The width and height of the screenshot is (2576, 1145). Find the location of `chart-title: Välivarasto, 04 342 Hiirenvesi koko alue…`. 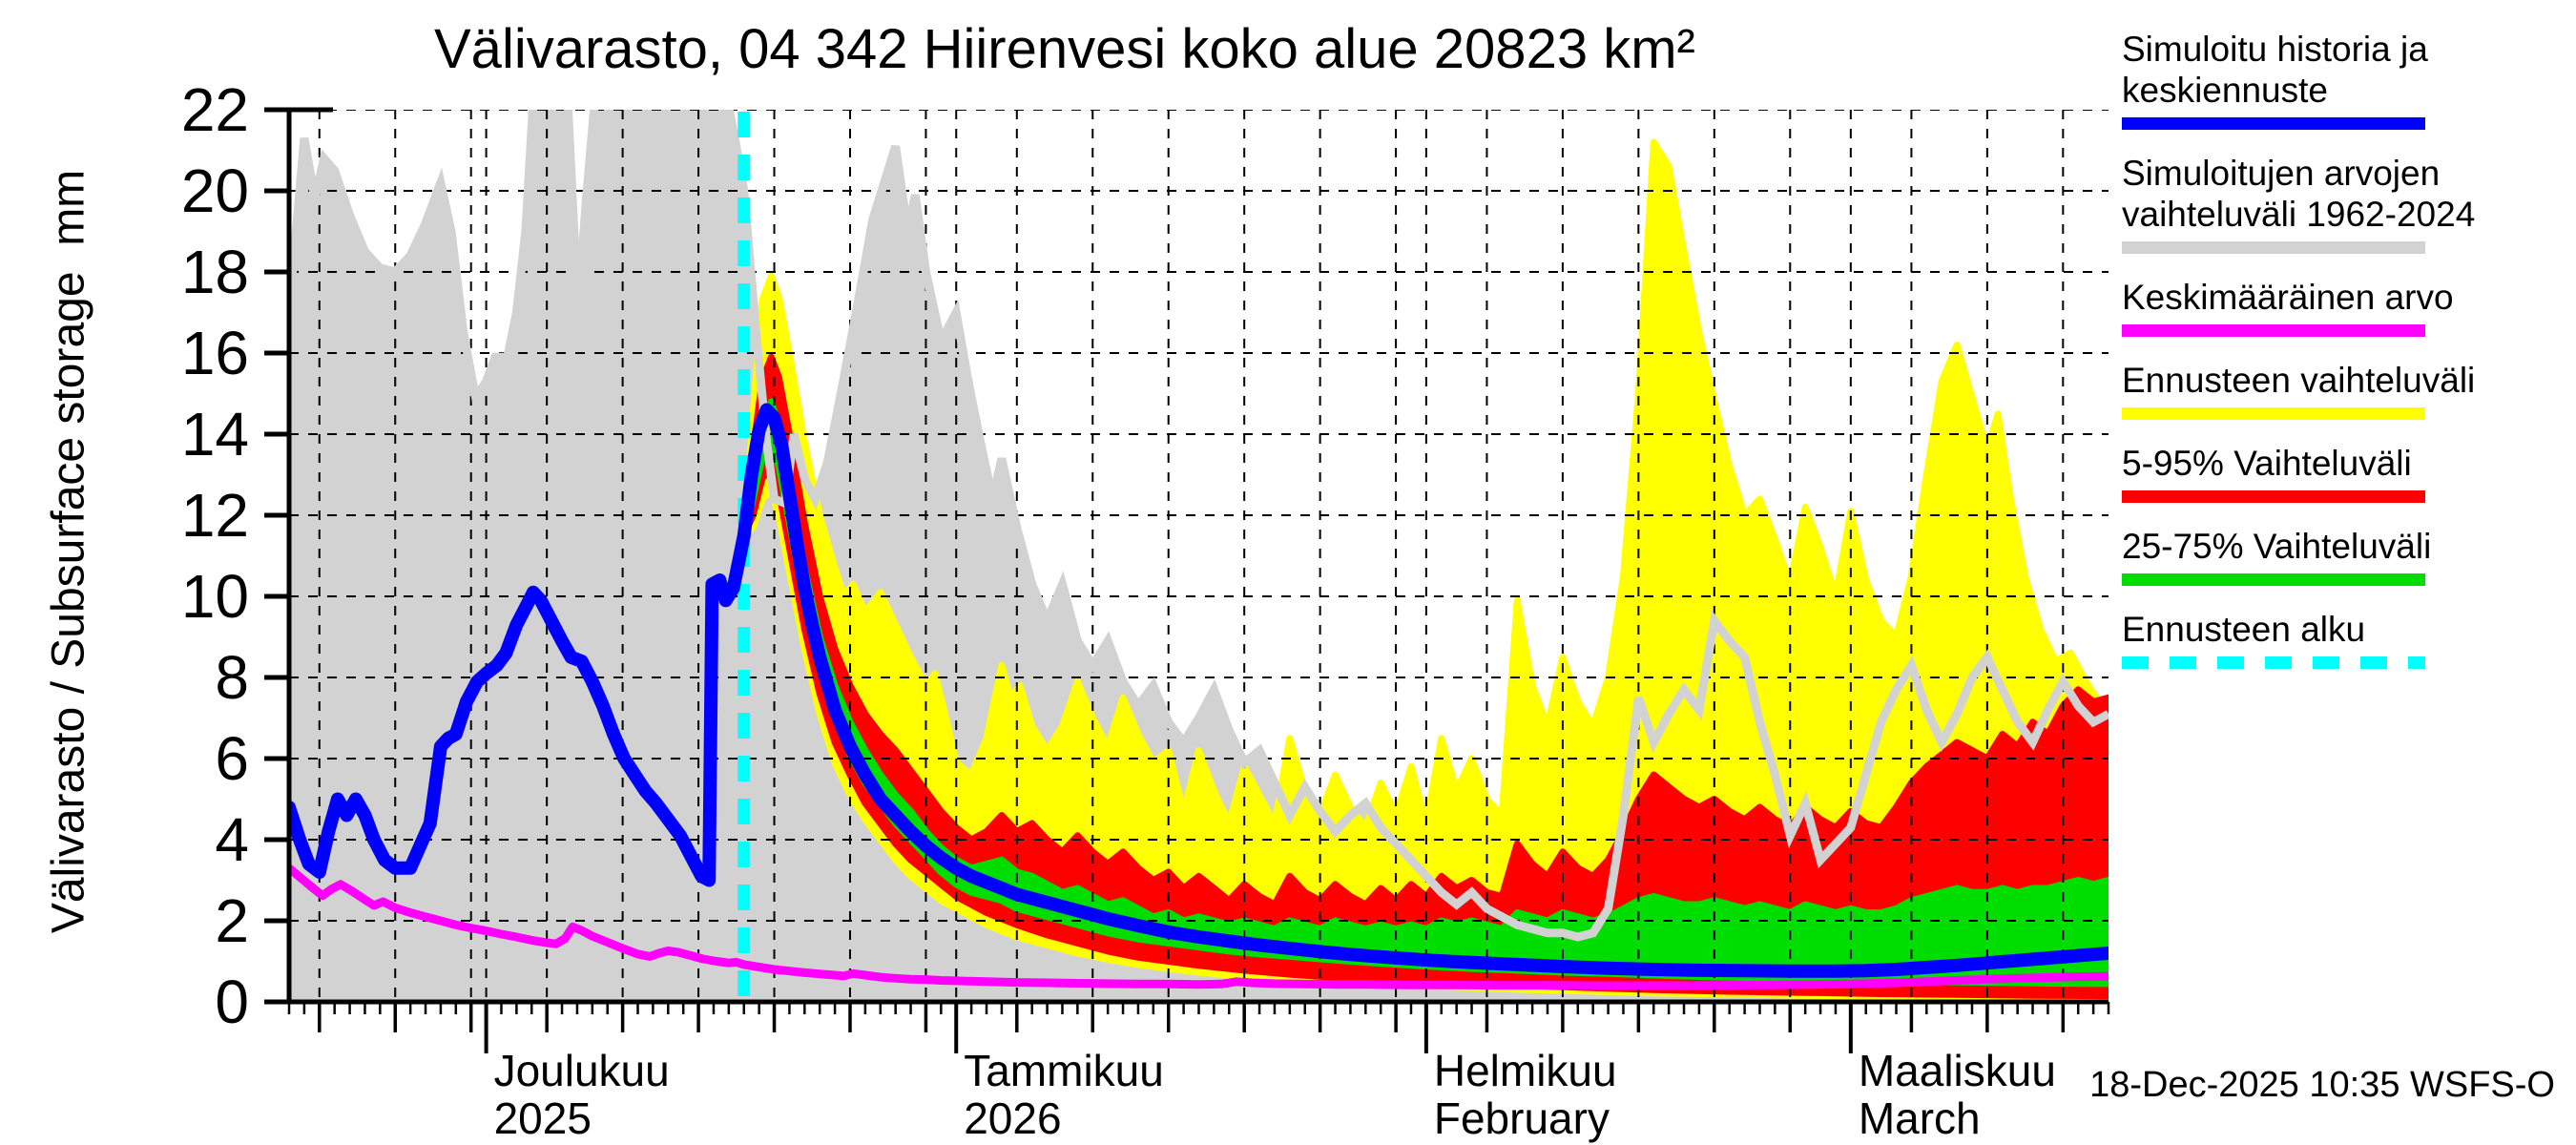

chart-title: Välivarasto, 04 342 Hiirenvesi koko alue… is located at coordinates (1064, 49).